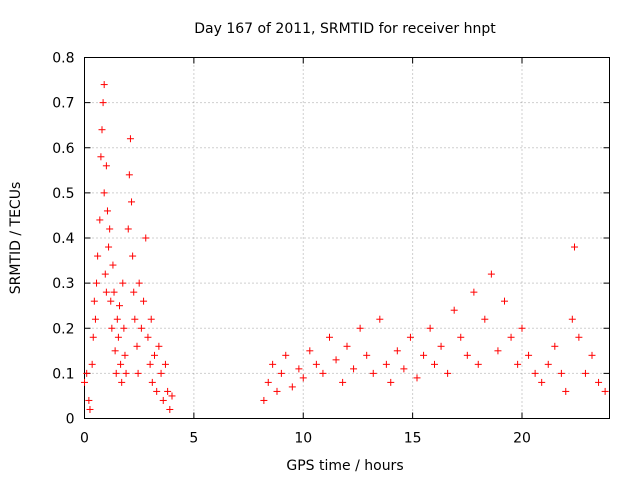 This screenshot has height=480, width=640. What do you see at coordinates (193, 439) in the screenshot?
I see `x-tick-label: 5` at bounding box center [193, 439].